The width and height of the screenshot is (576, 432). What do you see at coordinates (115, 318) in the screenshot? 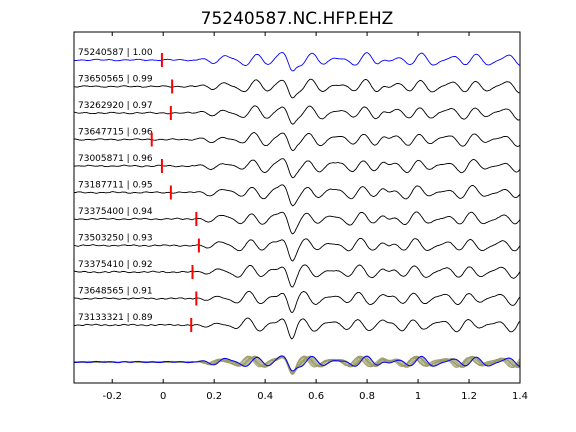
I see `trace-label: 73133321 | 0.89` at bounding box center [115, 318].